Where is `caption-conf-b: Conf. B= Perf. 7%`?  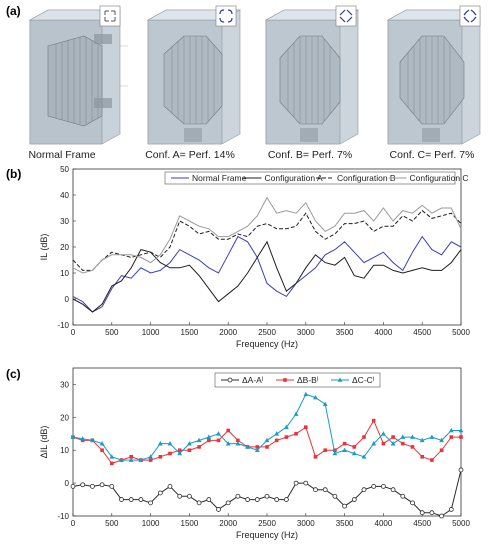
caption-conf-b: Conf. B= Perf. 7% is located at coordinates (310, 155).